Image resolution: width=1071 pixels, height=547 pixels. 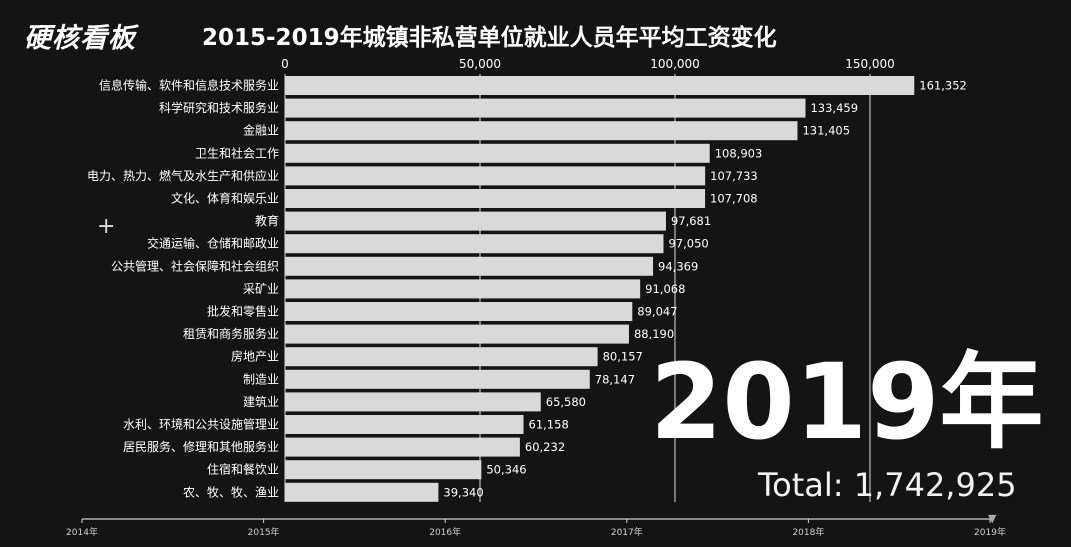 What do you see at coordinates (678, 266) in the screenshot?
I see `value-label: 94,369` at bounding box center [678, 266].